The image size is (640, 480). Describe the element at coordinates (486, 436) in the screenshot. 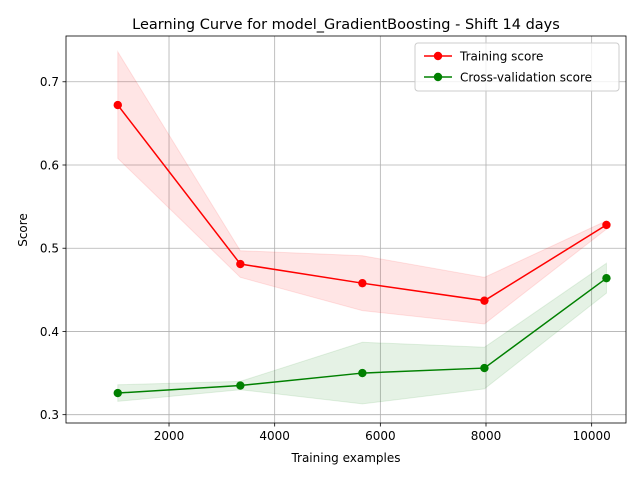

I see `x-tick-label: 8000` at that location.